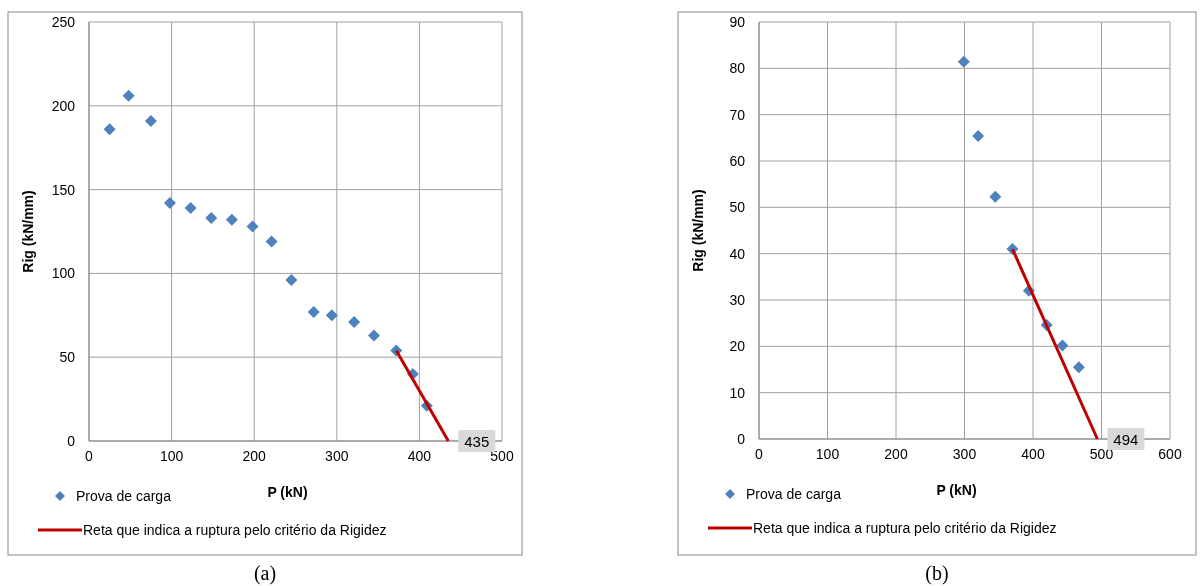 The image size is (1203, 586). What do you see at coordinates (737, 114) in the screenshot?
I see `y-tick-label: 70` at bounding box center [737, 114].